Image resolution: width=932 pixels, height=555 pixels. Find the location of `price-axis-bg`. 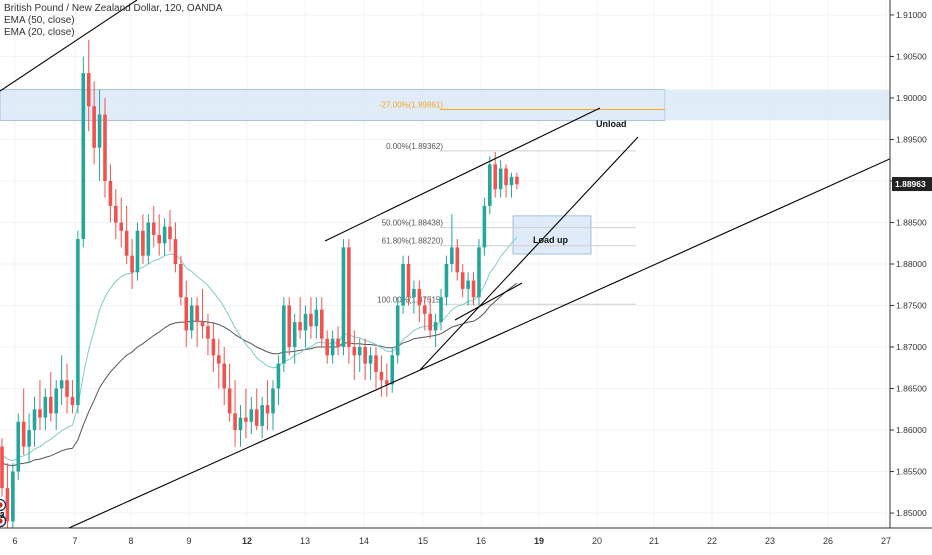

price-axis-bg is located at coordinates (911, 275).